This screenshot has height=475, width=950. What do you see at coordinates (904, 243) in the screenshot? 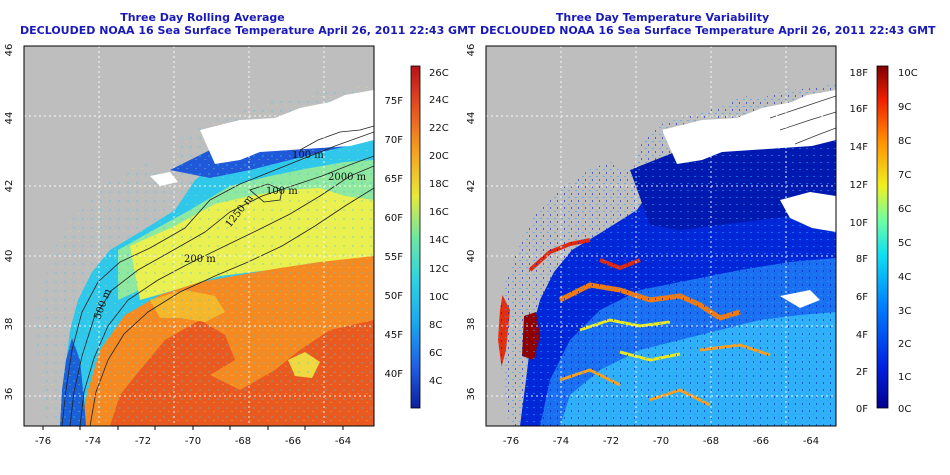
I see `right-cb-c-5: 5C` at bounding box center [904, 243].